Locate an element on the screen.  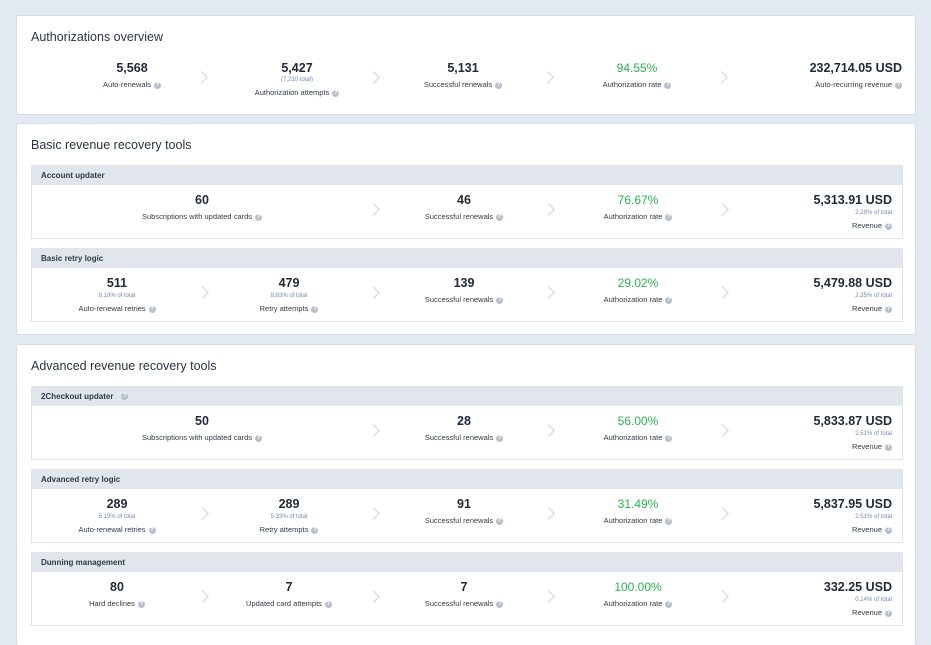
metric-auto-recurring-revenue: 232,714.05 USD Auto-recurring revenue? is located at coordinates (827, 52).